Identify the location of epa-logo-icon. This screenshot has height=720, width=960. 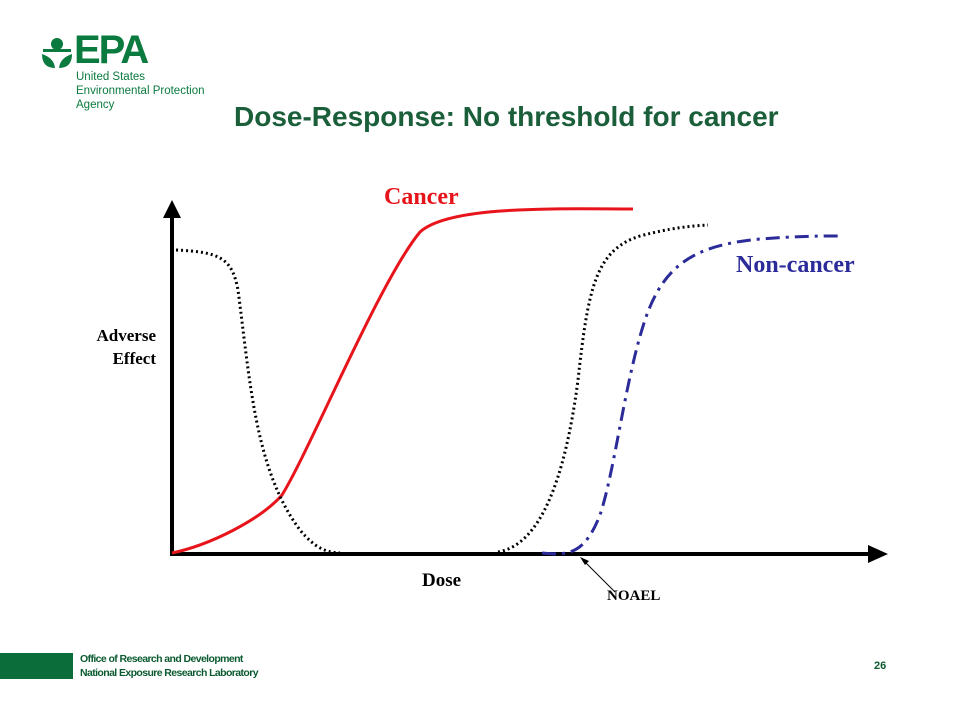
(57, 53).